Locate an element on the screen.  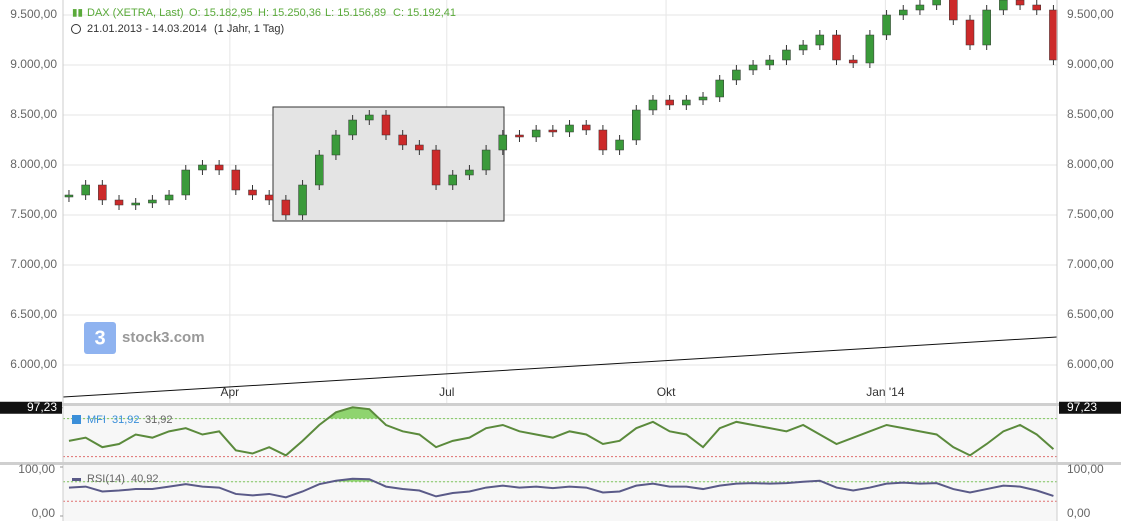
x-tick-label: Apr is located at coordinates (230, 392).